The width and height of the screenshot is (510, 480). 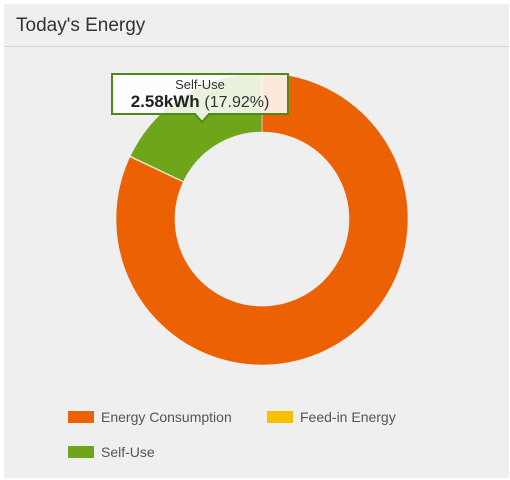 I want to click on panel-title: Today's Energy, so click(x=256, y=25).